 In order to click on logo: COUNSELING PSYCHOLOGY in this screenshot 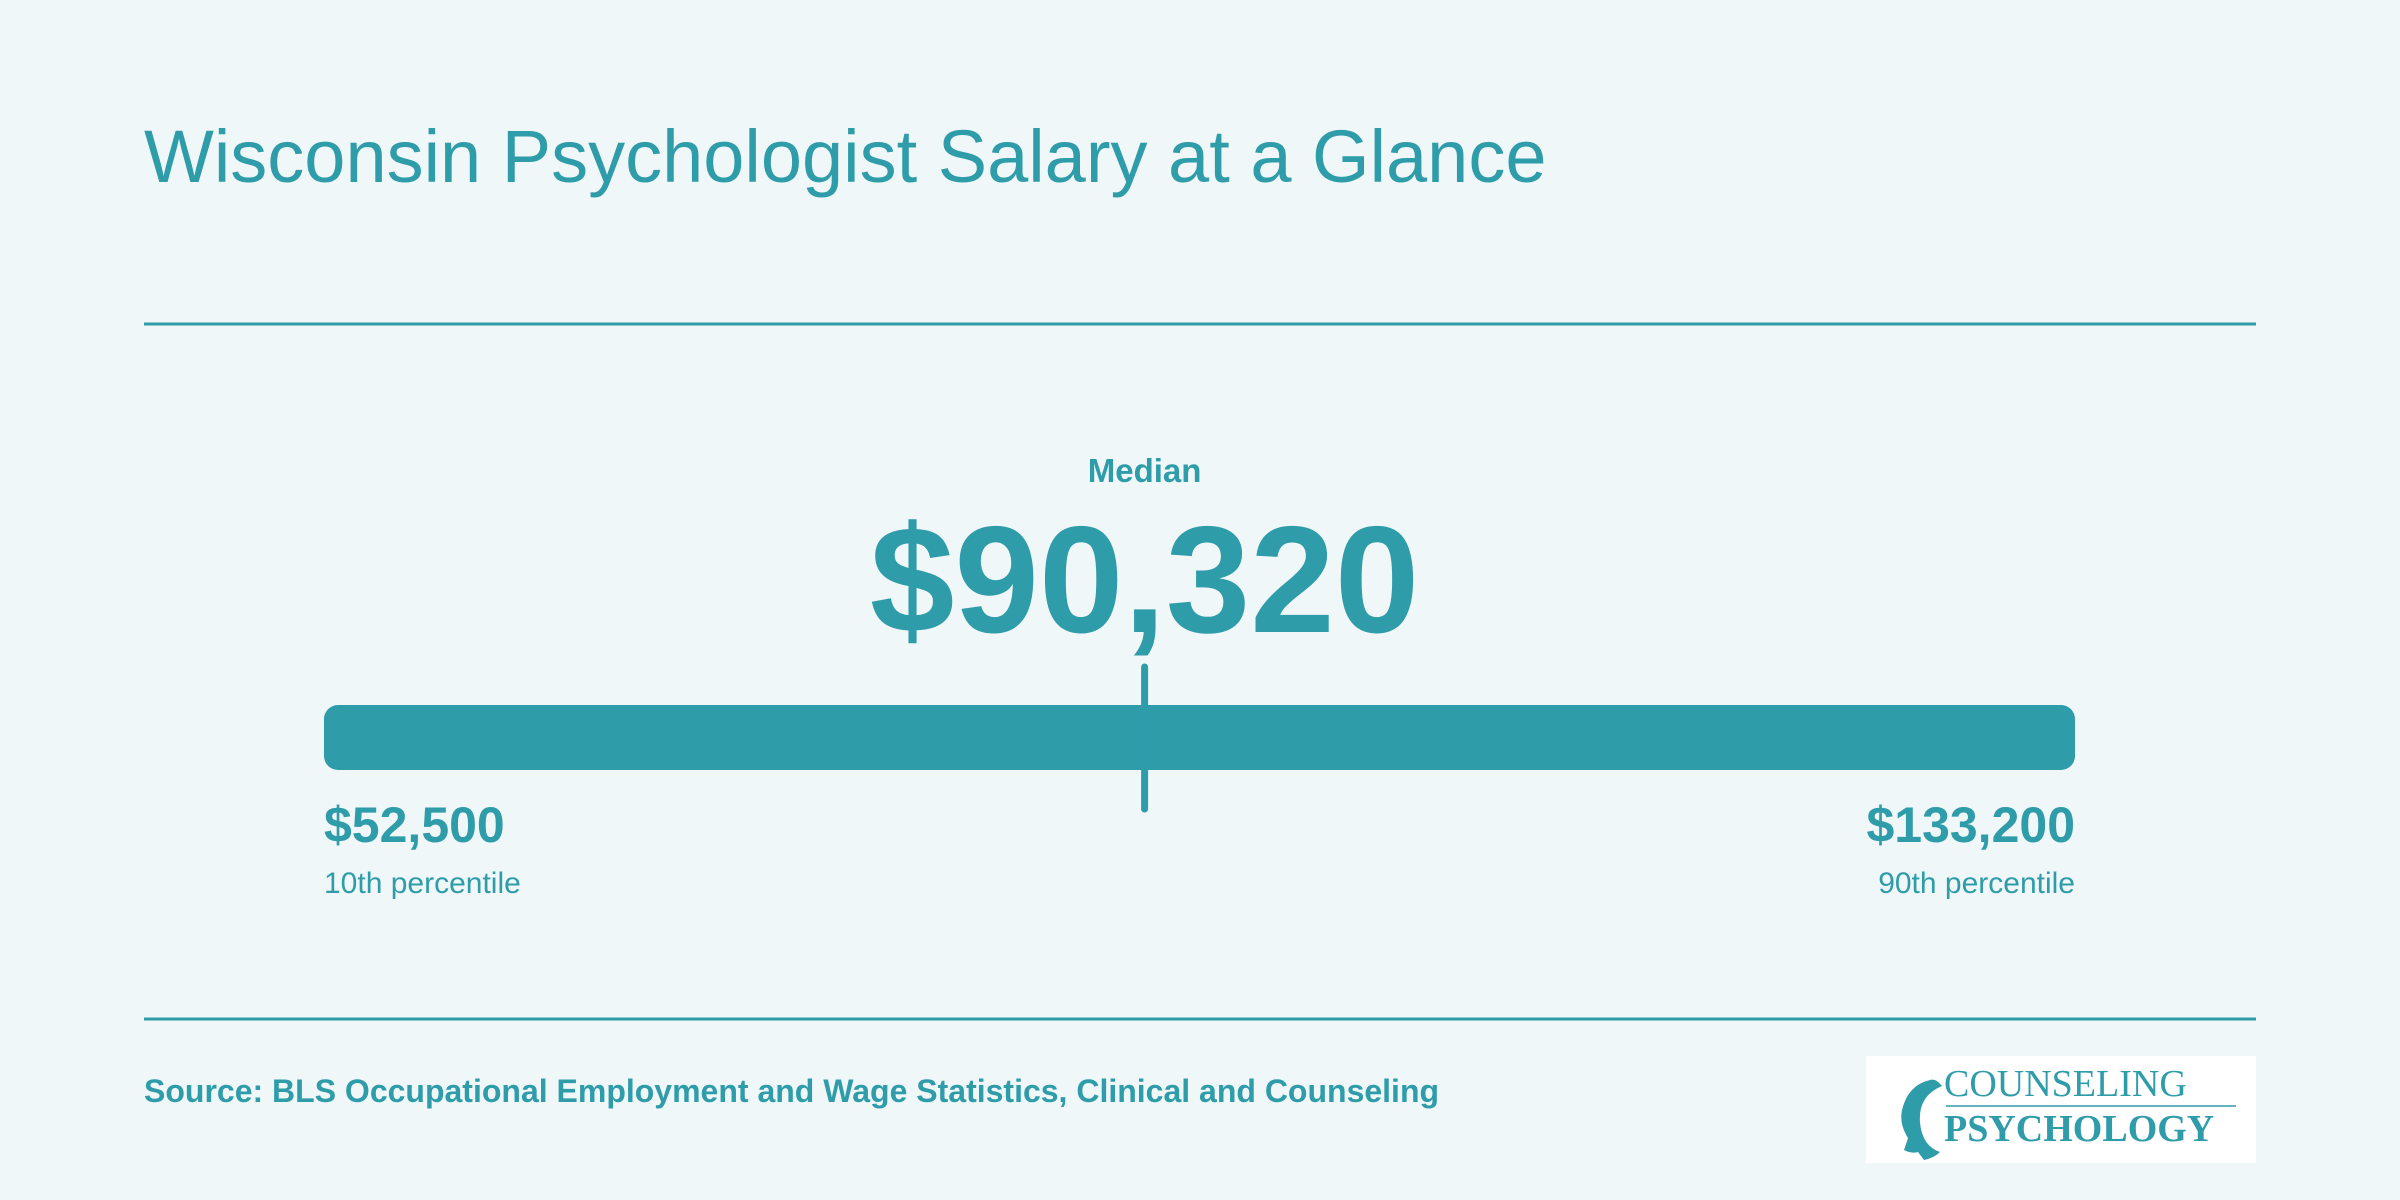, I will do `click(2061, 1109)`.